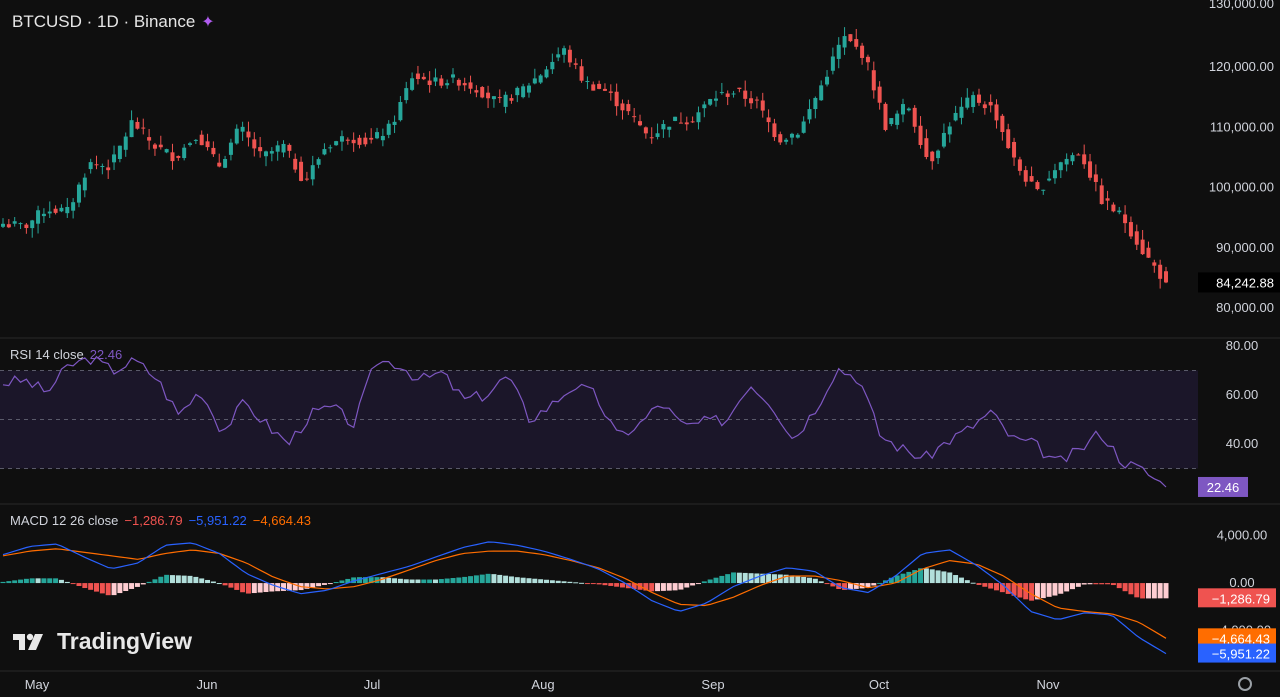 This screenshot has height=697, width=1280. Describe the element at coordinates (1245, 684) in the screenshot. I see `chart-settings-icon` at that location.